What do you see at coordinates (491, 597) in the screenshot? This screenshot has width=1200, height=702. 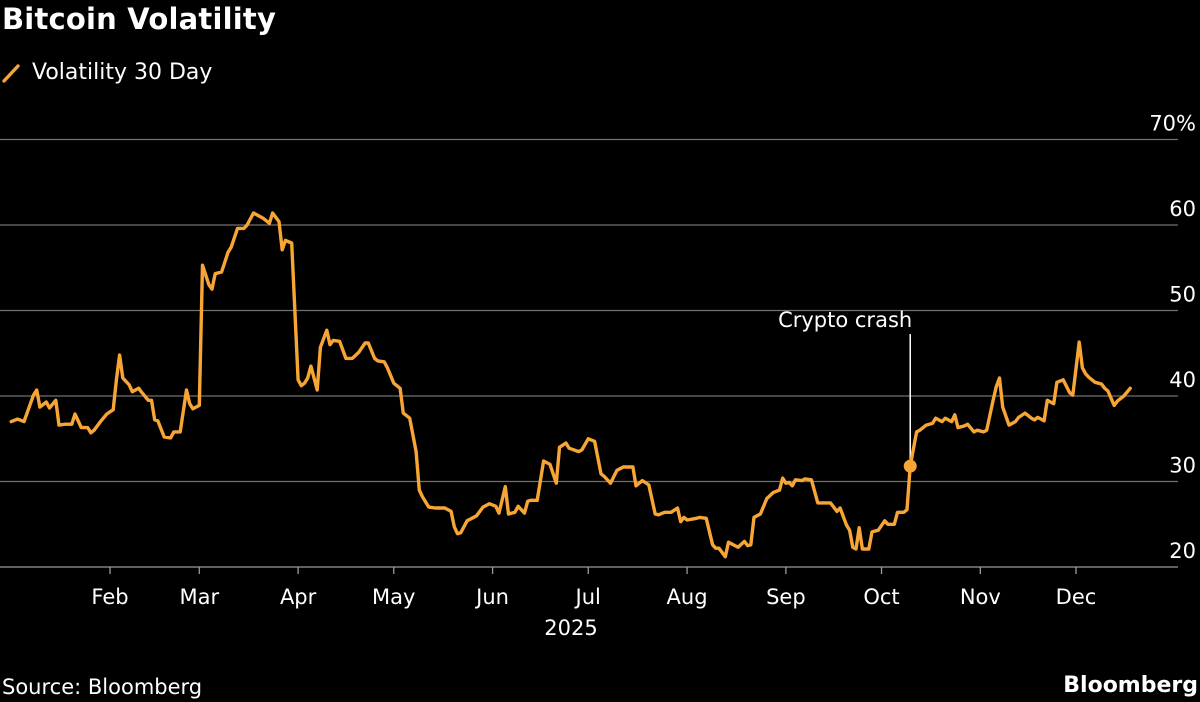 I see `x-tick-label: Jun` at bounding box center [491, 597].